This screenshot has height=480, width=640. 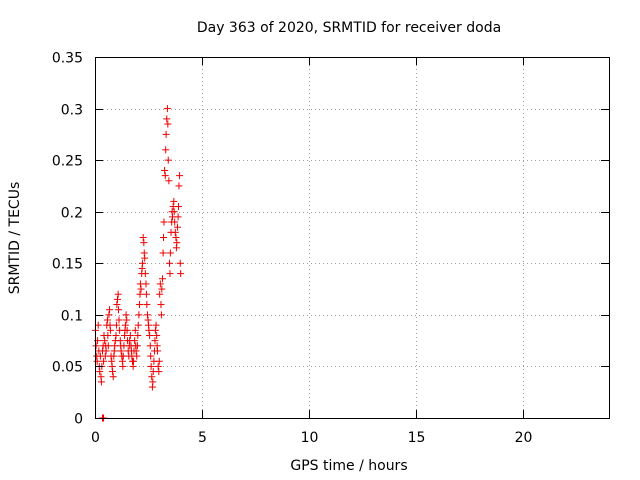 I want to click on x-tick-labels: 0 5 10 15 20, so click(x=311, y=438).